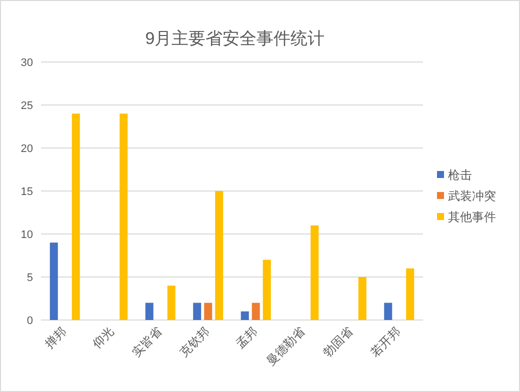  I want to click on y-tick-label: 5, so click(29, 278).